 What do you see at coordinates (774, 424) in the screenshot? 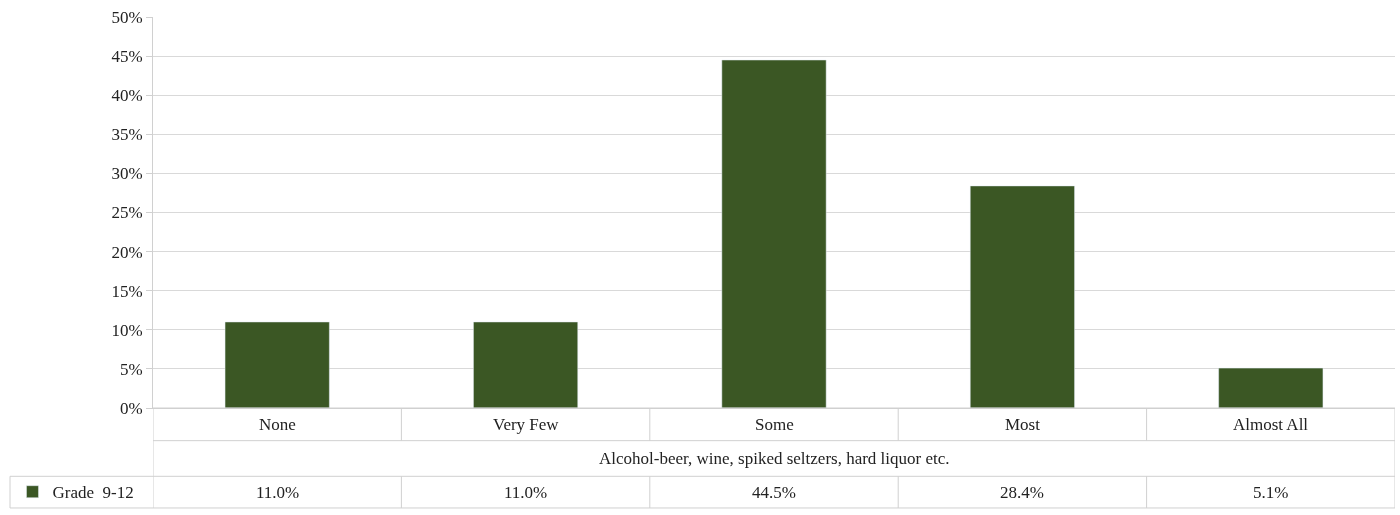
I see `x-tick-label: Some` at bounding box center [774, 424].